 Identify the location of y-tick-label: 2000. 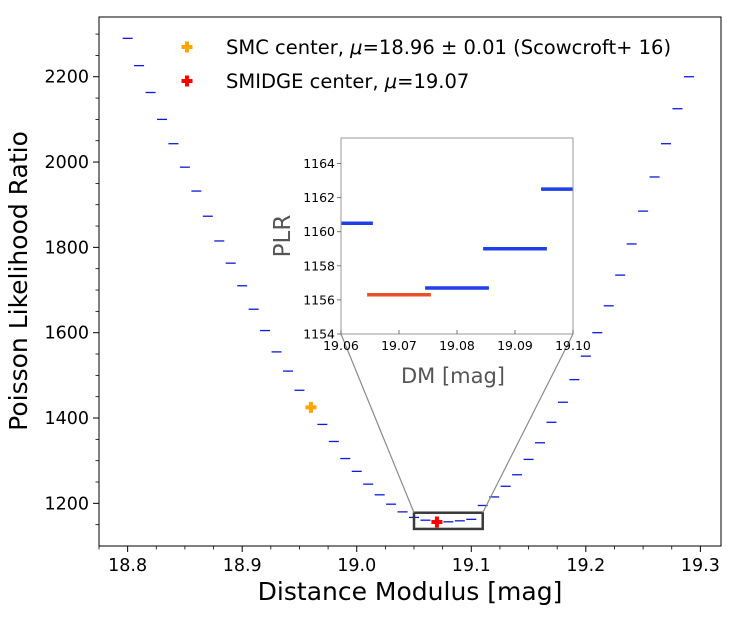
(66, 163).